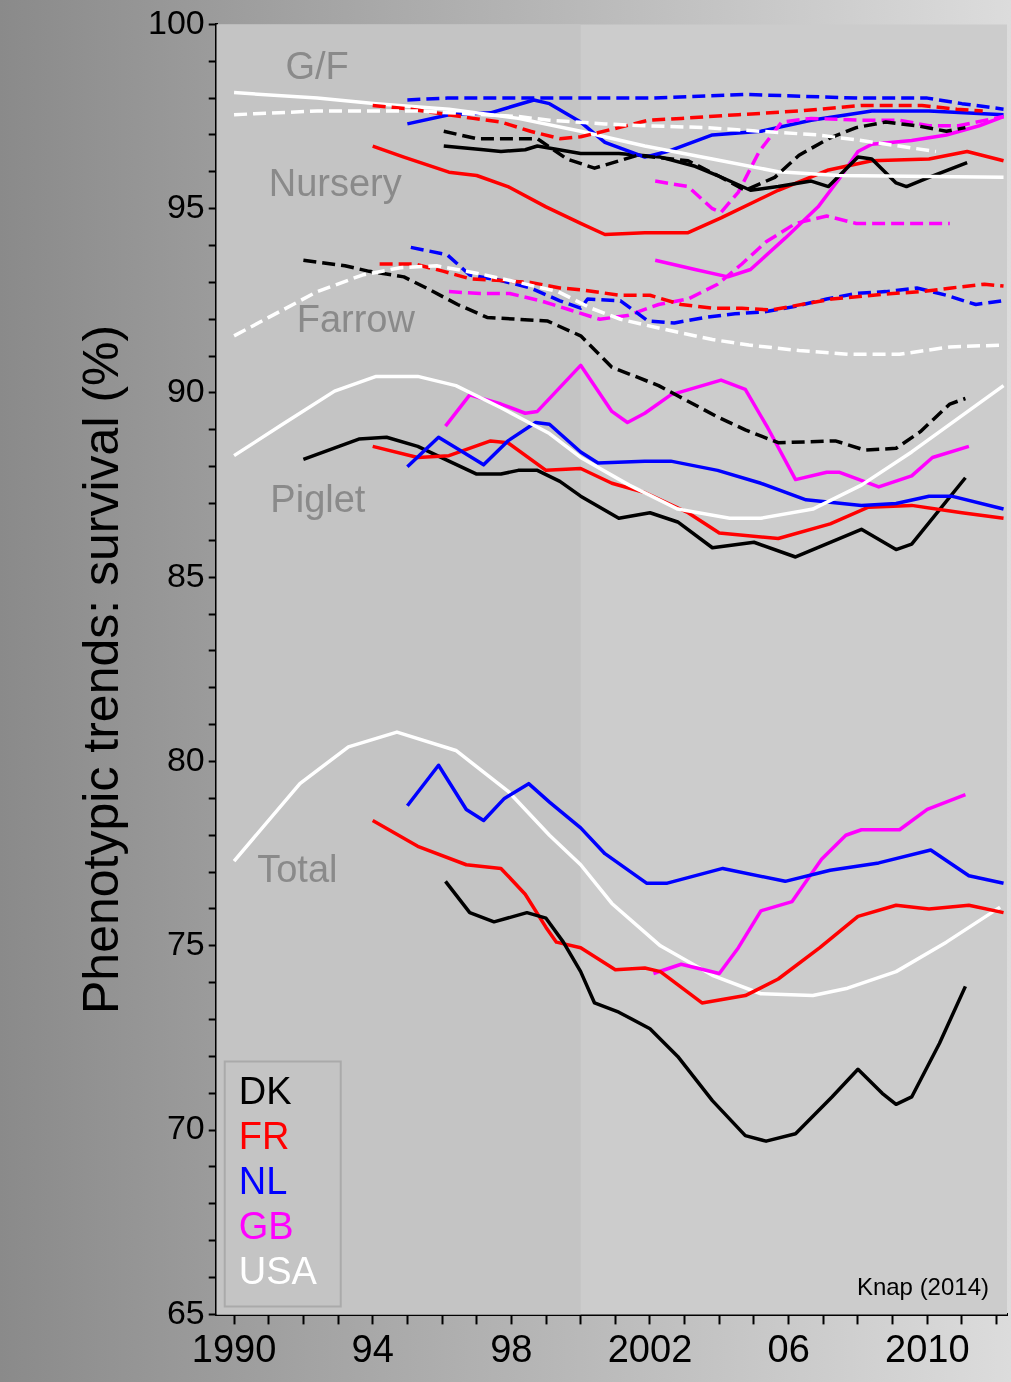  Describe the element at coordinates (265, 1091) in the screenshot. I see `text: DK` at that location.